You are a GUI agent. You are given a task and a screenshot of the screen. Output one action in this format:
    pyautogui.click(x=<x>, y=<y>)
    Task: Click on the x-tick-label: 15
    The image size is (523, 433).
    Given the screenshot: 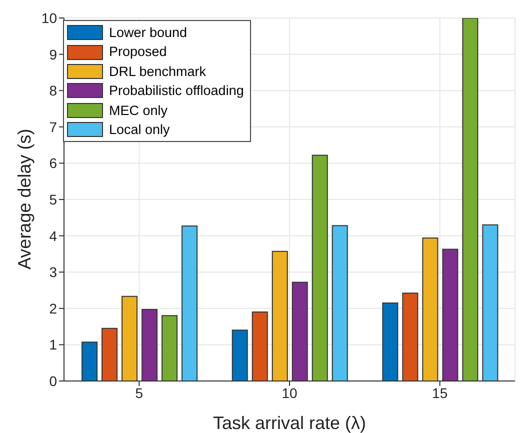 What is the action you would take?
    pyautogui.click(x=440, y=392)
    